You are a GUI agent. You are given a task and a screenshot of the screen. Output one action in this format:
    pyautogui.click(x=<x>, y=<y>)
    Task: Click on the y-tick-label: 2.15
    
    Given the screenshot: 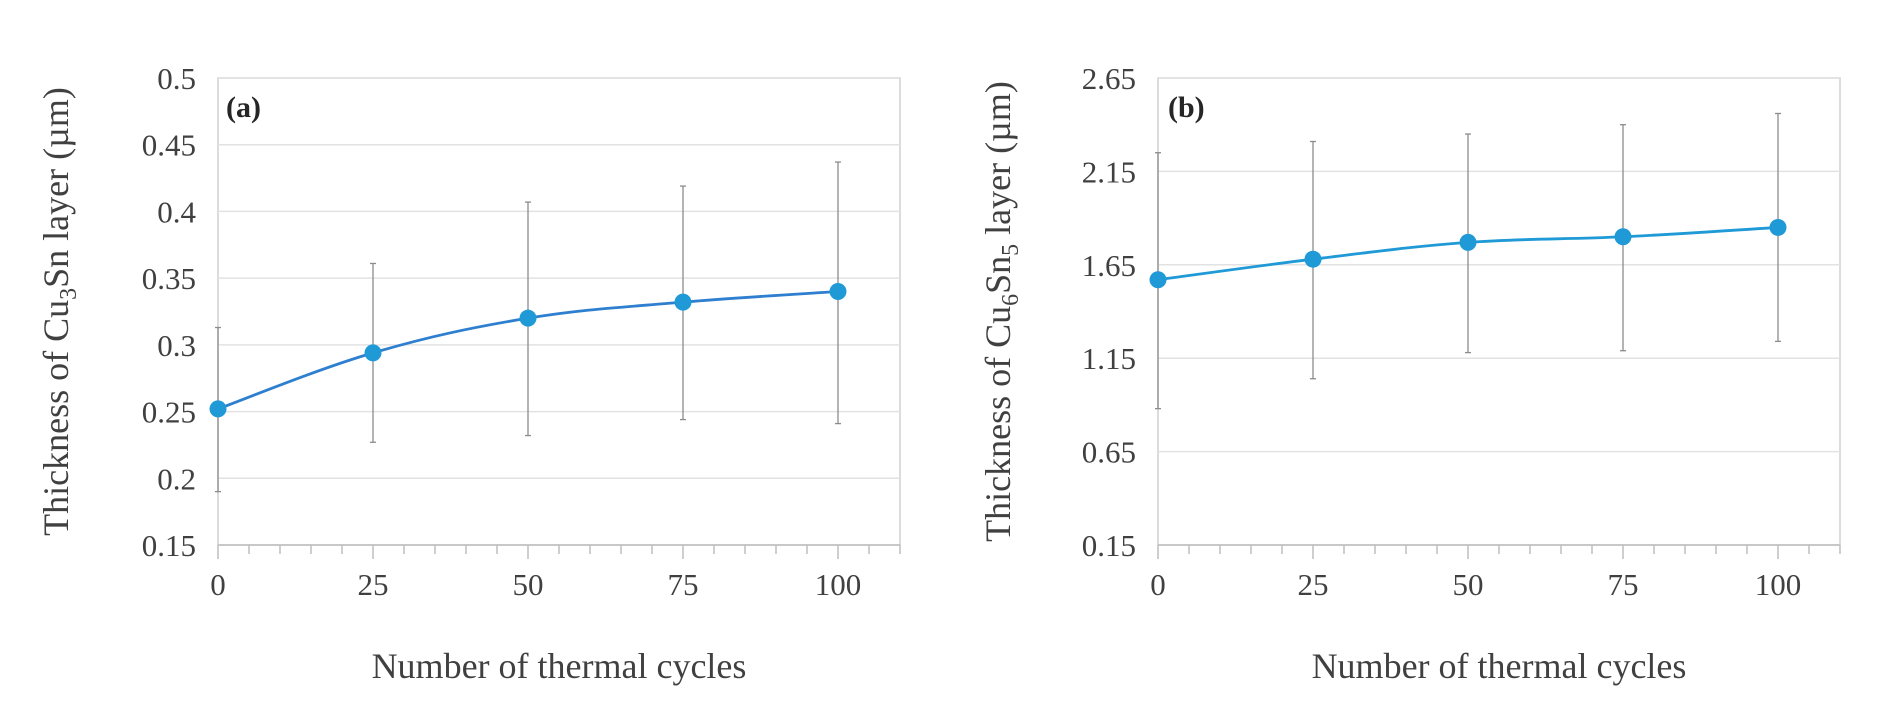 What is the action you would take?
    pyautogui.click(x=1109, y=171)
    